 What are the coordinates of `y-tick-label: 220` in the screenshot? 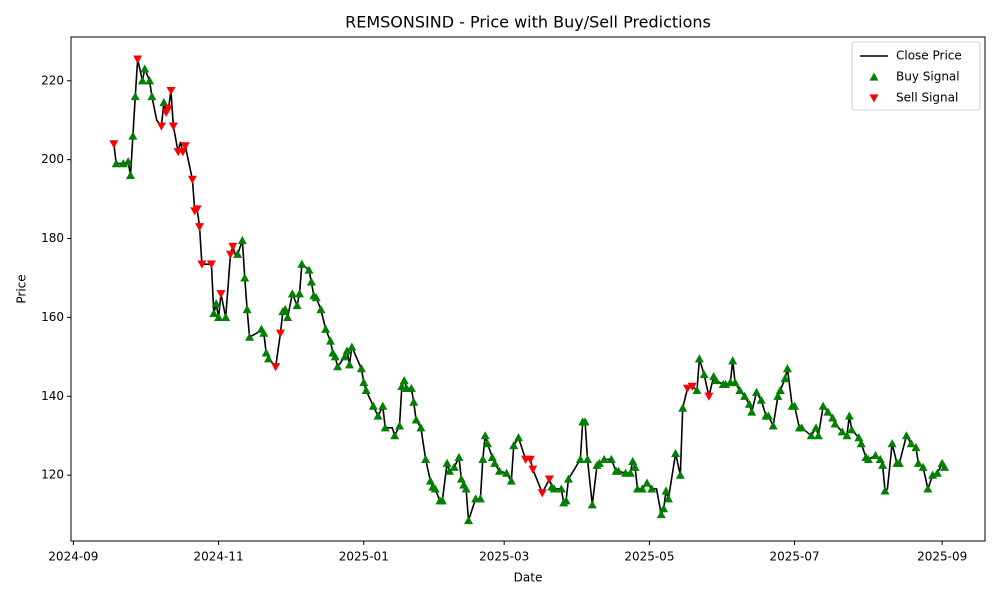 It's located at (52, 80).